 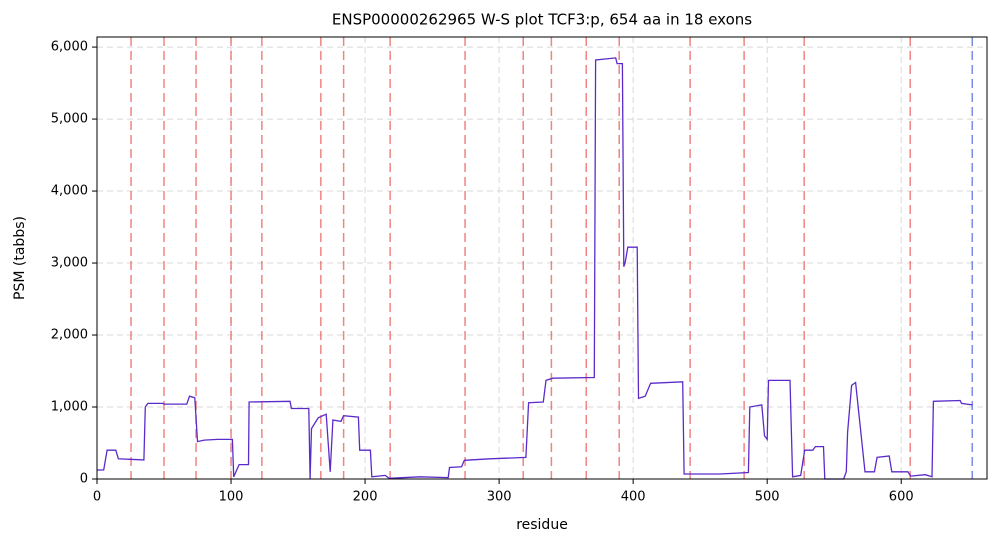 What do you see at coordinates (767, 497) in the screenshot?
I see `x-tick-label: 500` at bounding box center [767, 497].